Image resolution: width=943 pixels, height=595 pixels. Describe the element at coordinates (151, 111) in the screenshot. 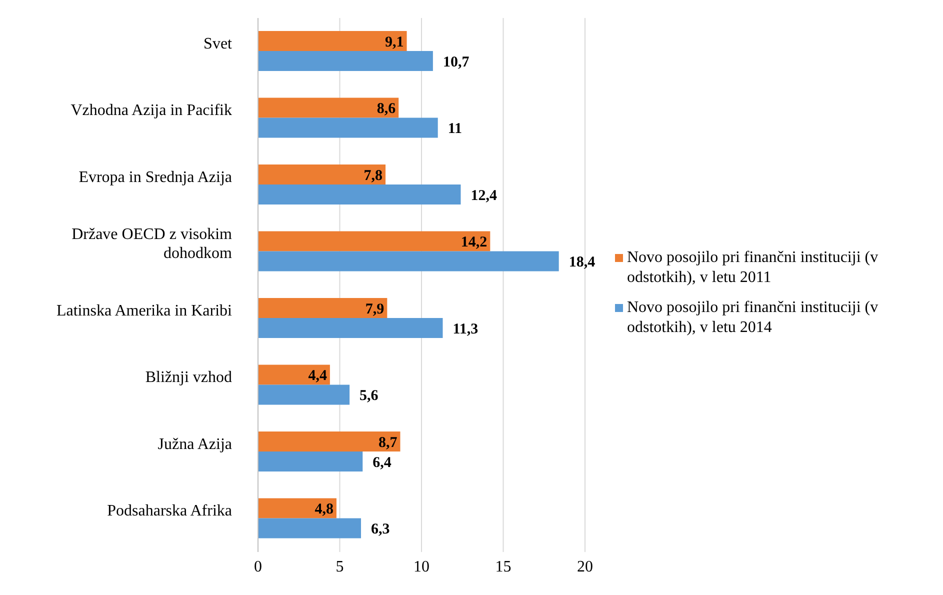

I see `y-tick-label: Vzhodna Azija in Pacifik` at that location.